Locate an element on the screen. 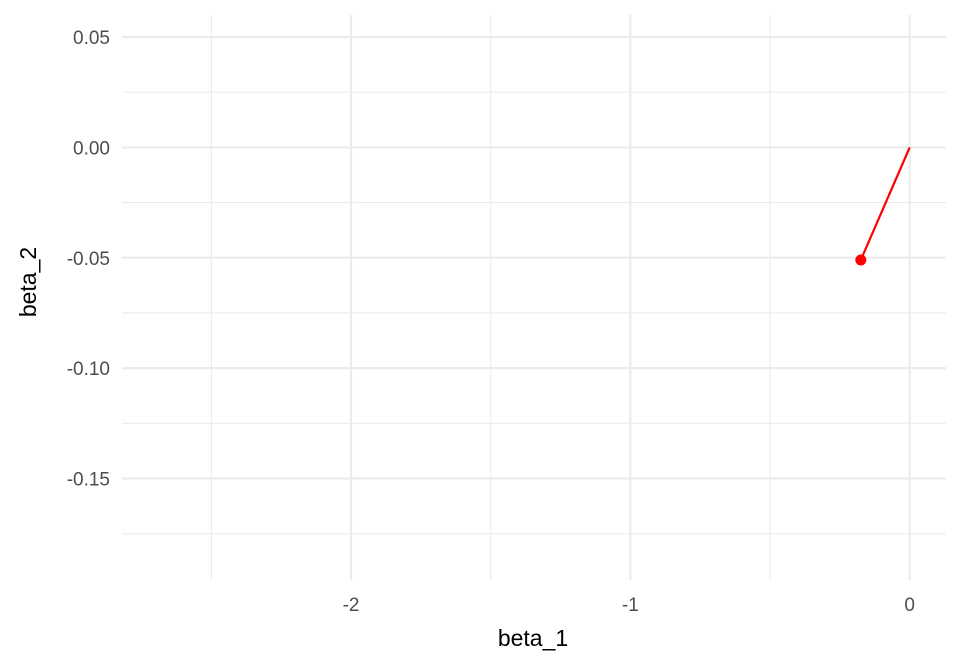  y-tick-label: 0.00 is located at coordinates (91, 148).